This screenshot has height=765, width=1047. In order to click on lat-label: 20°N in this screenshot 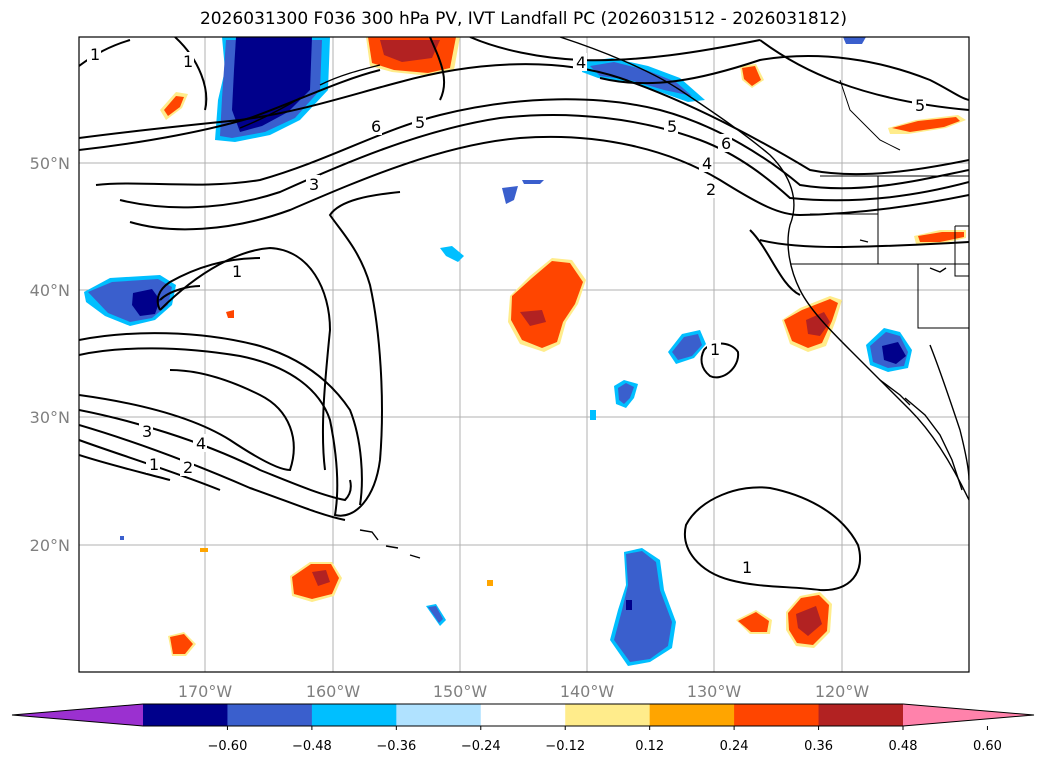, I will do `click(50, 545)`.